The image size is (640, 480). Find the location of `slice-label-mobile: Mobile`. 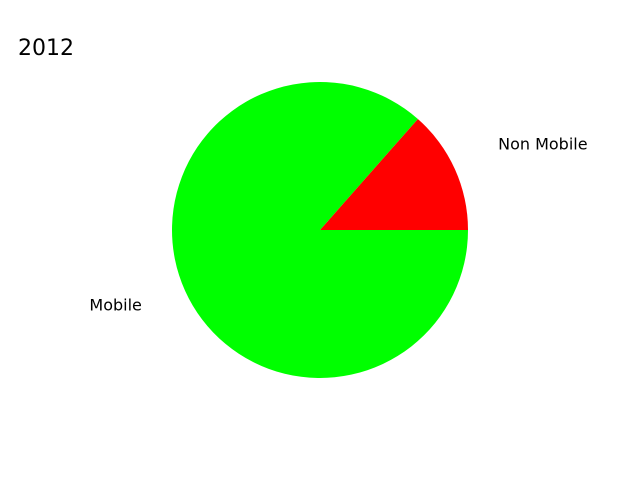

slice-label-mobile: Mobile is located at coordinates (115, 304).